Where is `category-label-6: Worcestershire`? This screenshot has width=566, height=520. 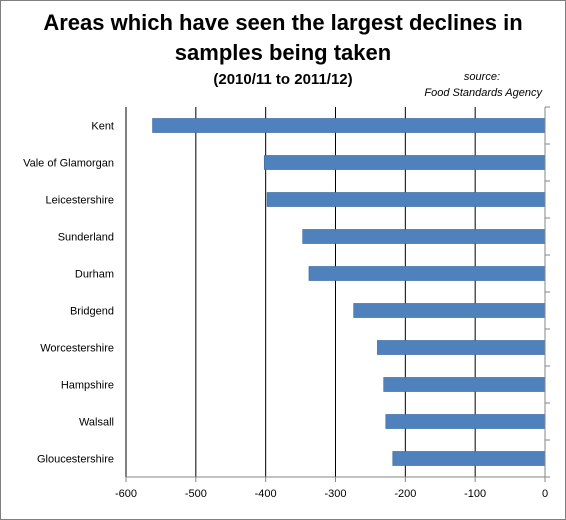
category-label-6: Worcestershire is located at coordinates (77, 349).